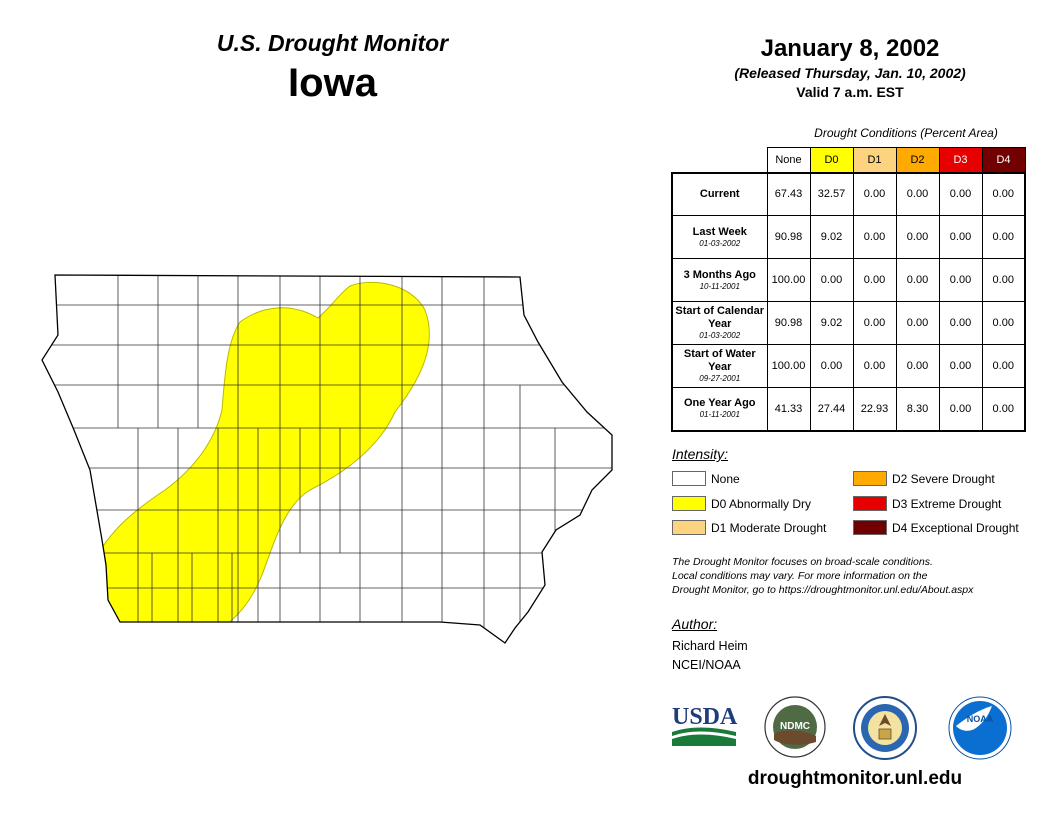  I want to click on table-cell: 67.43, so click(788, 193).